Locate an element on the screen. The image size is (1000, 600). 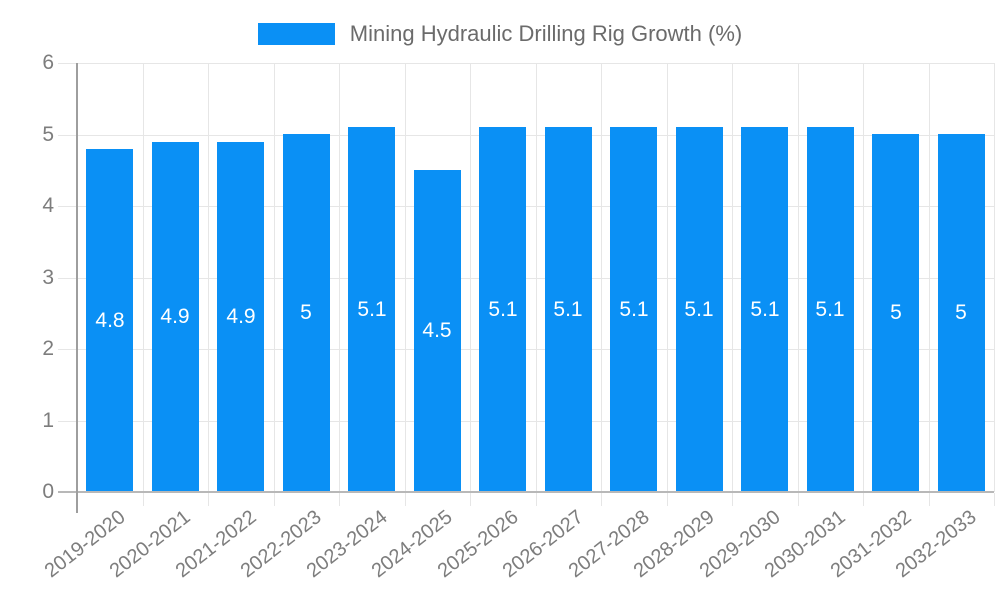
y-tick-label: 3 is located at coordinates (48, 277).